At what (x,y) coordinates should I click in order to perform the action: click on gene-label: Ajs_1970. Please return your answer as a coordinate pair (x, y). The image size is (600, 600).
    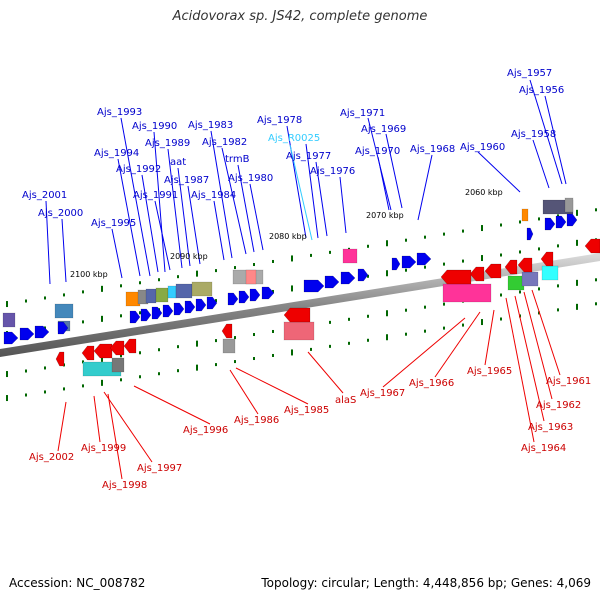
    Looking at the image, I should click on (377, 151).